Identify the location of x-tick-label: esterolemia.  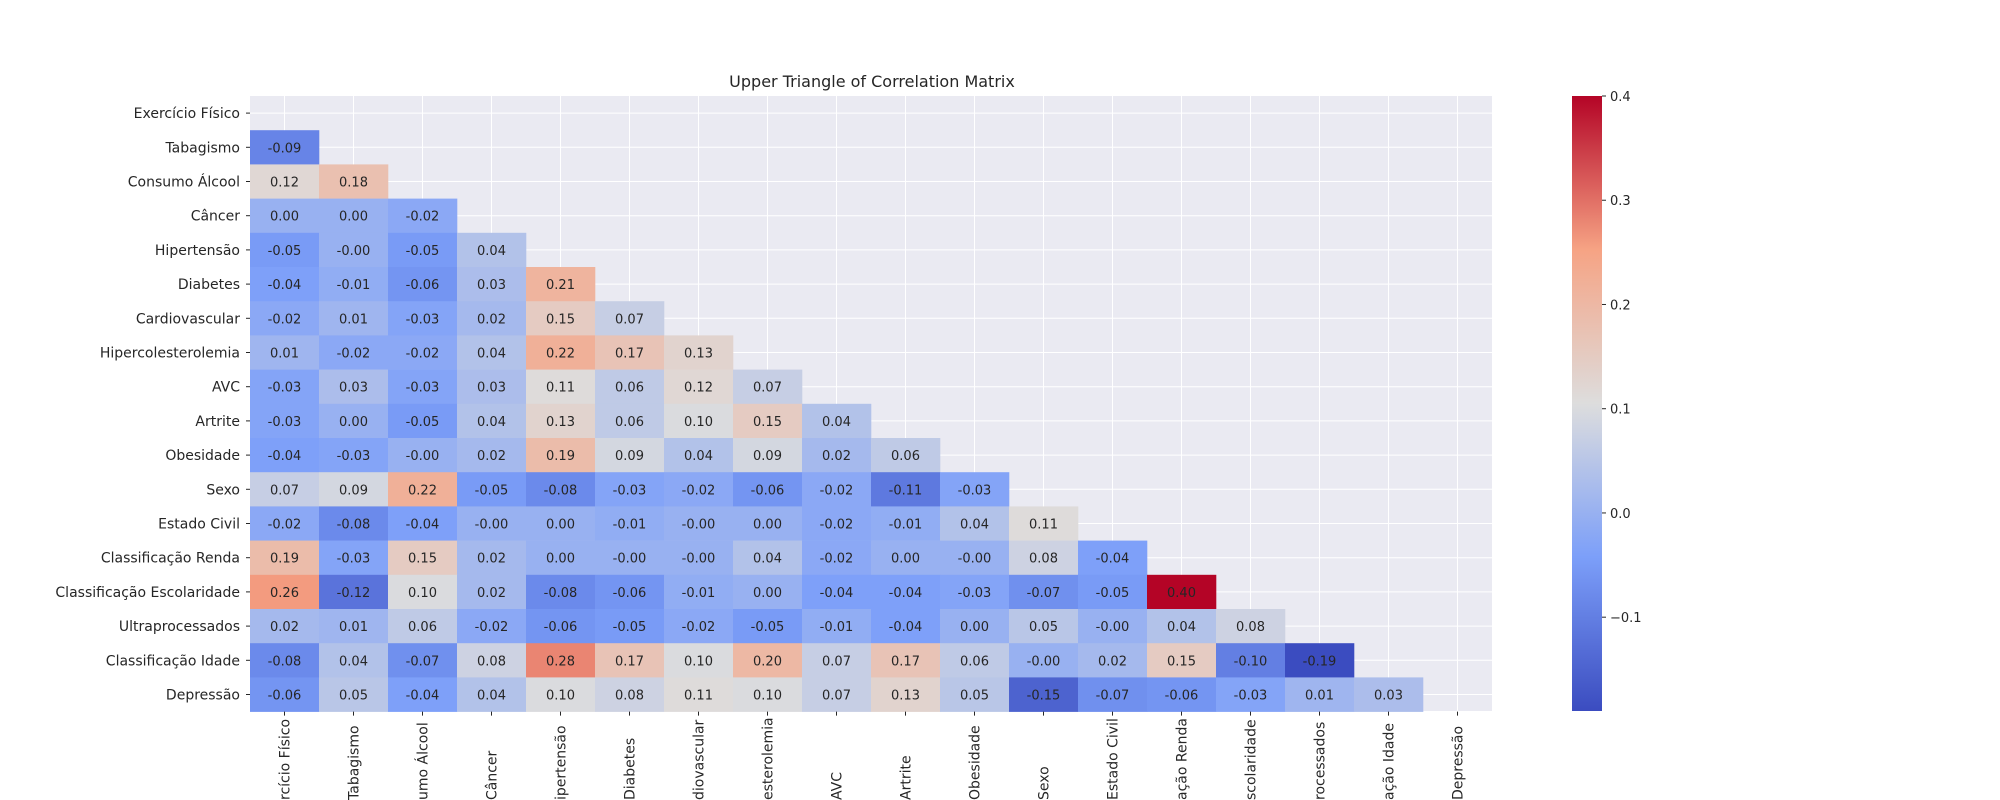
(769, 758).